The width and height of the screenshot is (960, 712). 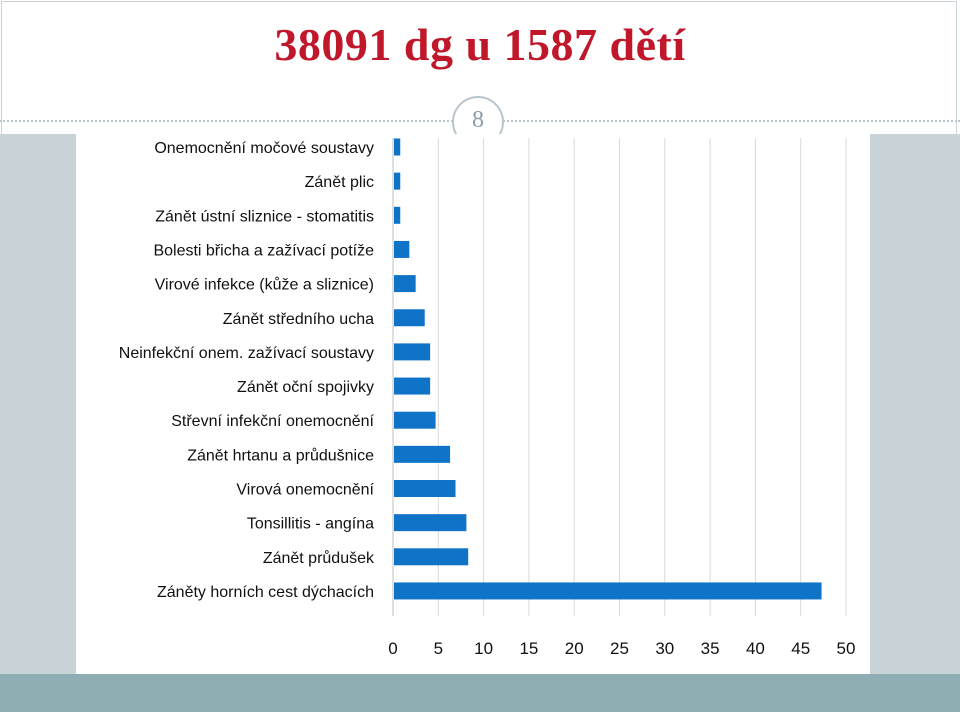 What do you see at coordinates (265, 592) in the screenshot?
I see `category-label: Záněty horních cest dýchacích` at bounding box center [265, 592].